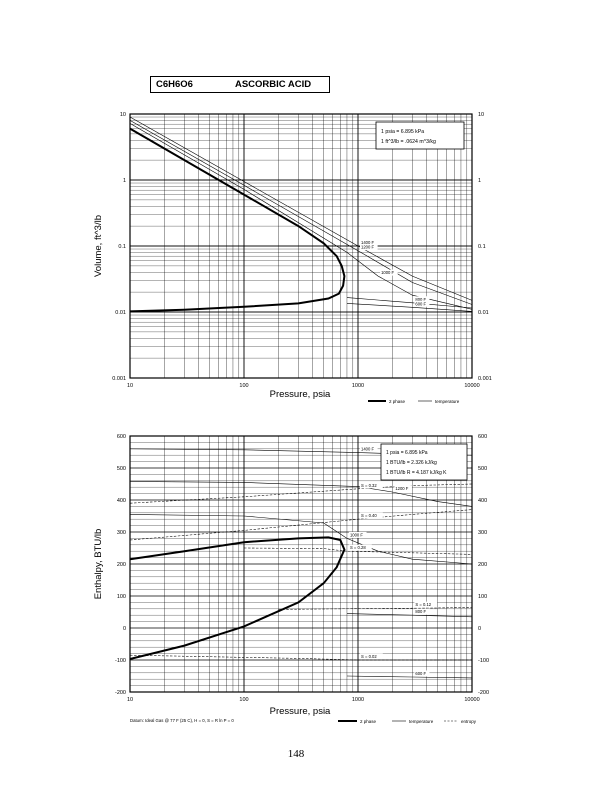  What do you see at coordinates (482, 469) in the screenshot?
I see `y-tick-label-right: 500` at bounding box center [482, 469].